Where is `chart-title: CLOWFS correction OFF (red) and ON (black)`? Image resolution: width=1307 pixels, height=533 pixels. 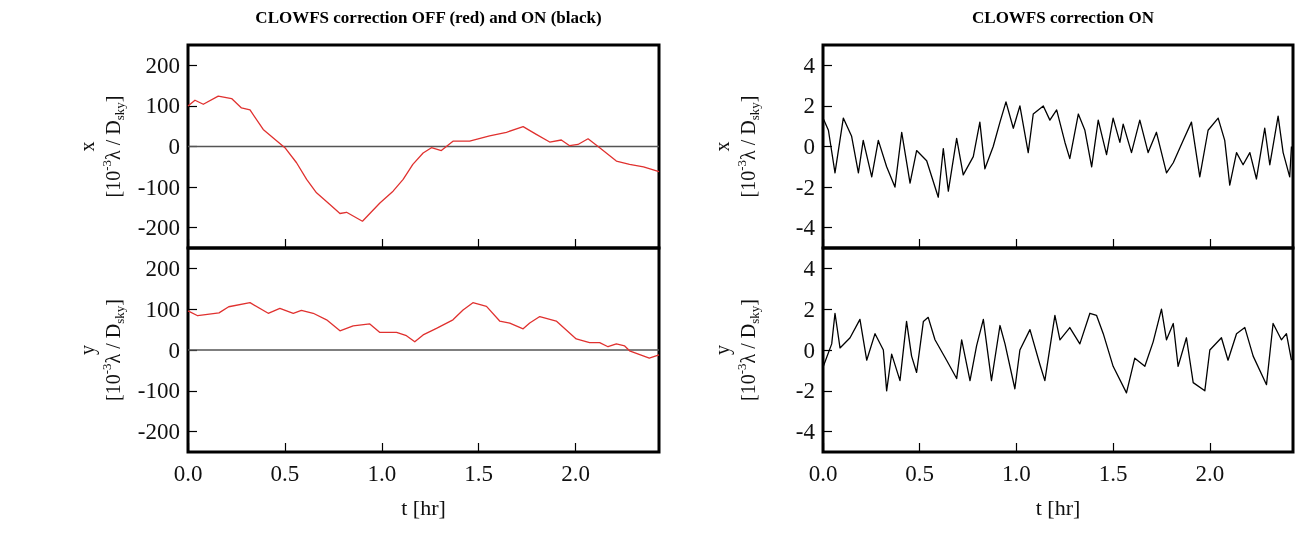 chart-title: CLOWFS correction OFF (red) and ON (black) is located at coordinates (428, 17).